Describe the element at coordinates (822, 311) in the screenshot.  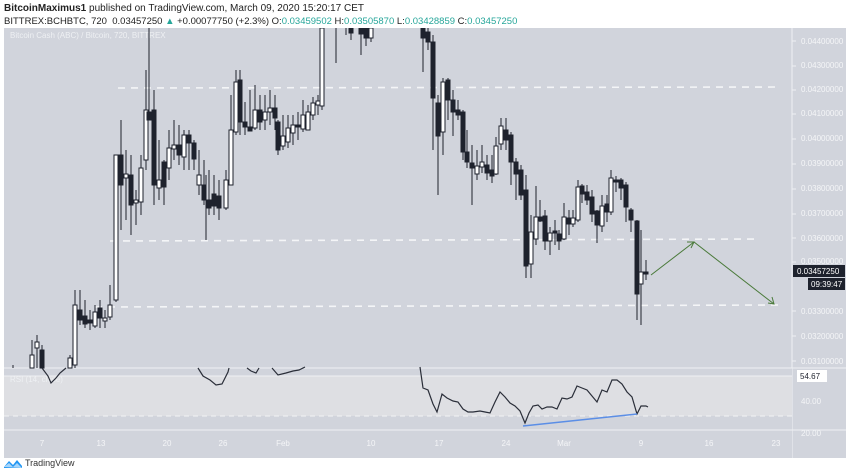
I see `svg-text: 0.03300000` at that location.